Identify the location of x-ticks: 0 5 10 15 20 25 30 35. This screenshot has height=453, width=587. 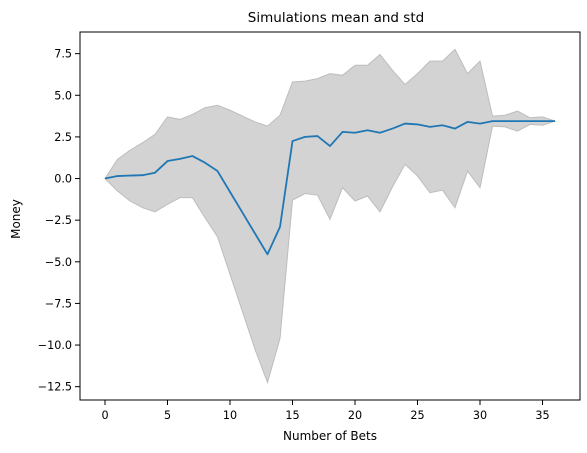
(325, 411).